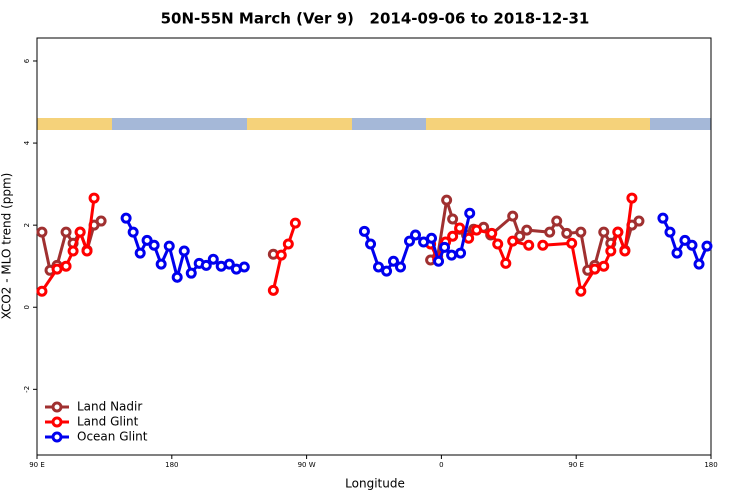 The image size is (750, 500). I want to click on series-line, so click(416, 248).